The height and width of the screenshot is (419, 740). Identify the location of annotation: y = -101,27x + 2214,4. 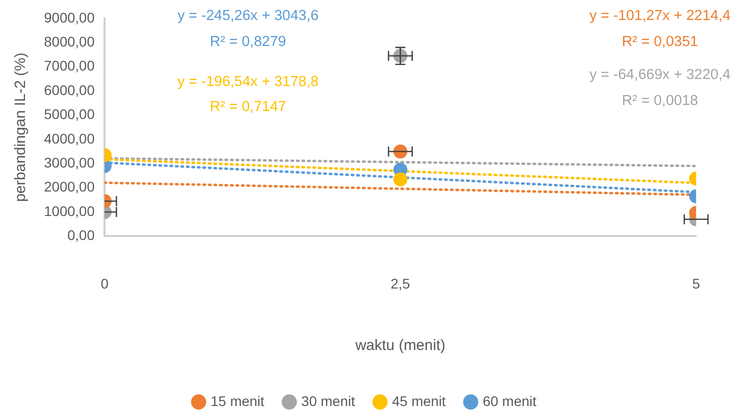
(660, 16).